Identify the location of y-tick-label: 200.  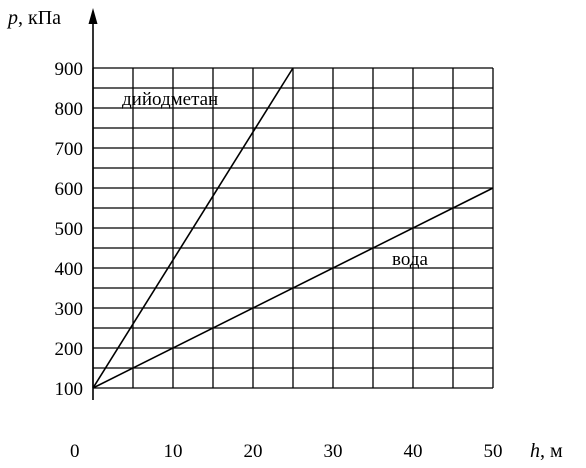
(69, 349).